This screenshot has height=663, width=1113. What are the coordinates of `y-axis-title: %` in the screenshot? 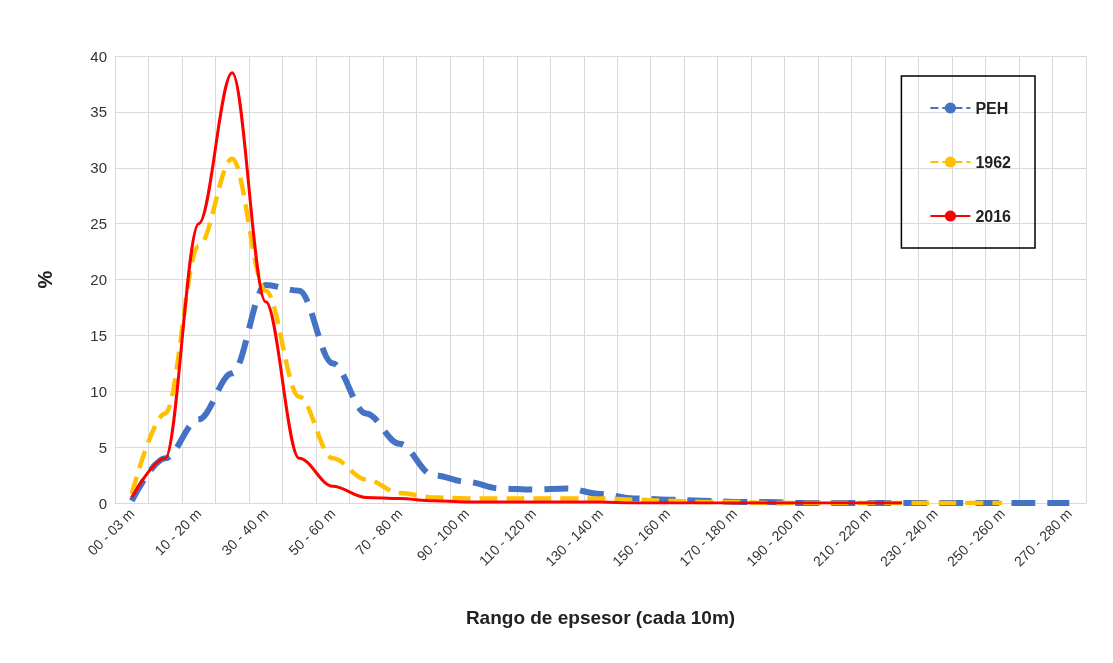 It's located at (45, 279).